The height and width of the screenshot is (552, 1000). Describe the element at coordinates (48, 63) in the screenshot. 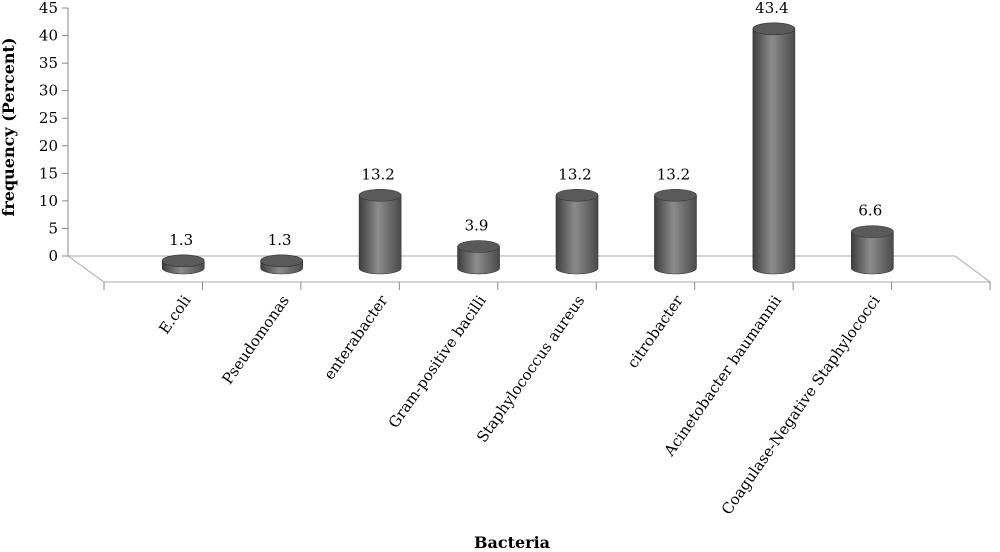

I see `y-tick-label: 35` at that location.